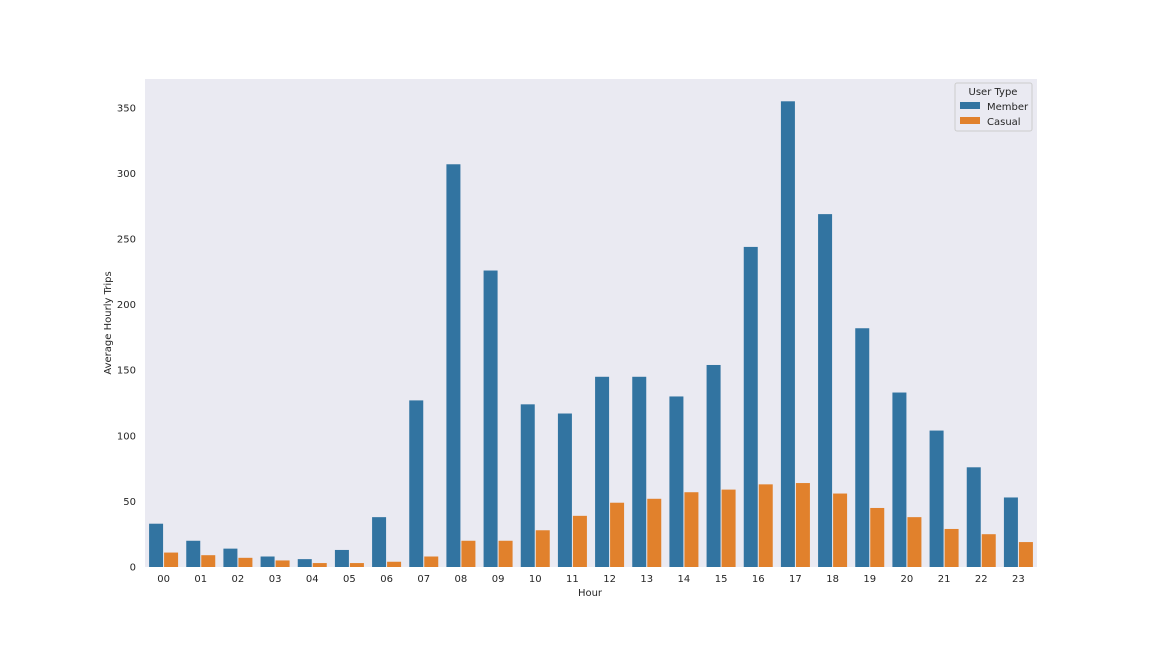  Describe the element at coordinates (970, 105) in the screenshot. I see `legend-swatch-member` at that location.